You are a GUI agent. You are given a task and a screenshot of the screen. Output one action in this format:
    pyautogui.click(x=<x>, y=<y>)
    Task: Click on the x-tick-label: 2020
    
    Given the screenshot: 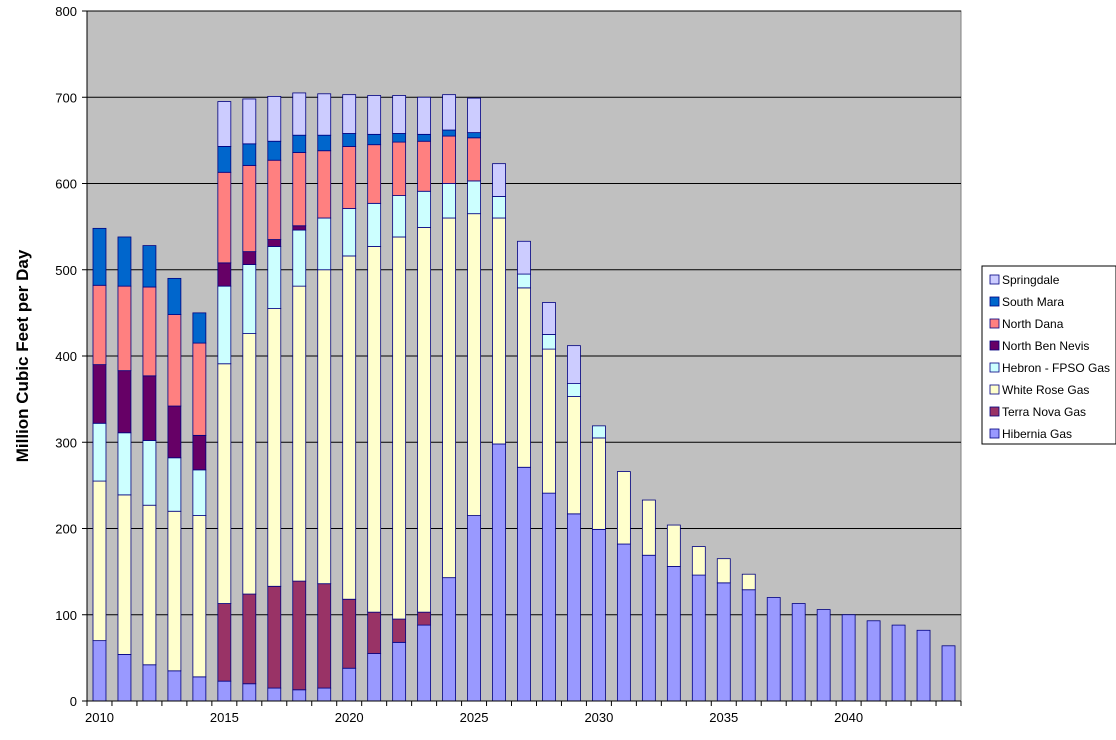 What is the action you would take?
    pyautogui.click(x=349, y=717)
    